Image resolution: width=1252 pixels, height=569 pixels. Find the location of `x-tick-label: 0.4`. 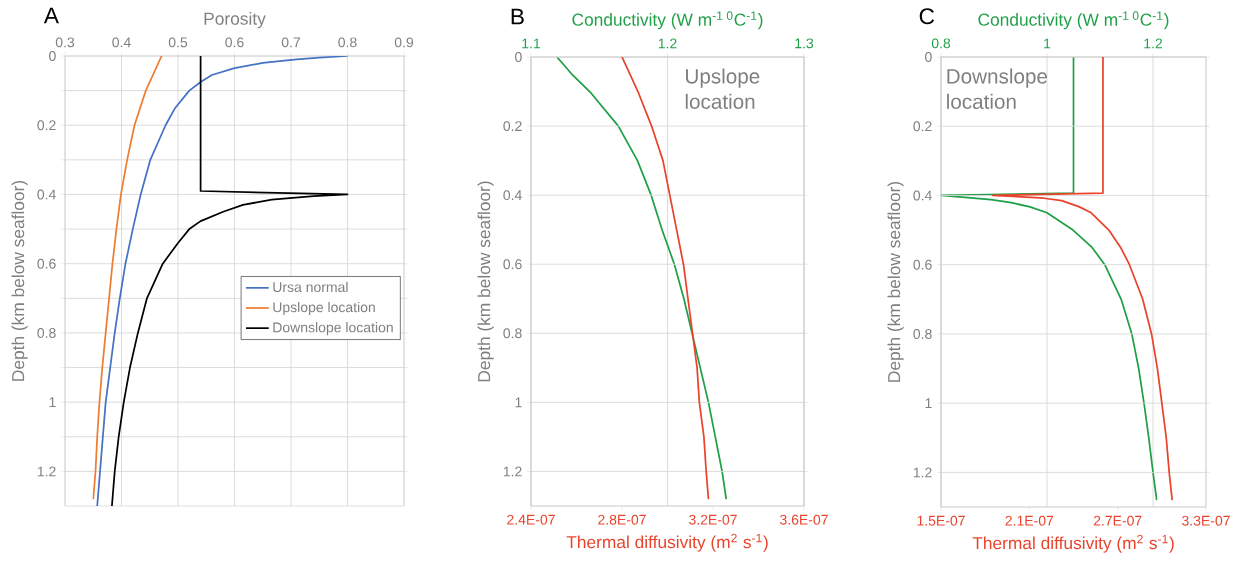

x-tick-label: 0.4 is located at coordinates (121, 42).